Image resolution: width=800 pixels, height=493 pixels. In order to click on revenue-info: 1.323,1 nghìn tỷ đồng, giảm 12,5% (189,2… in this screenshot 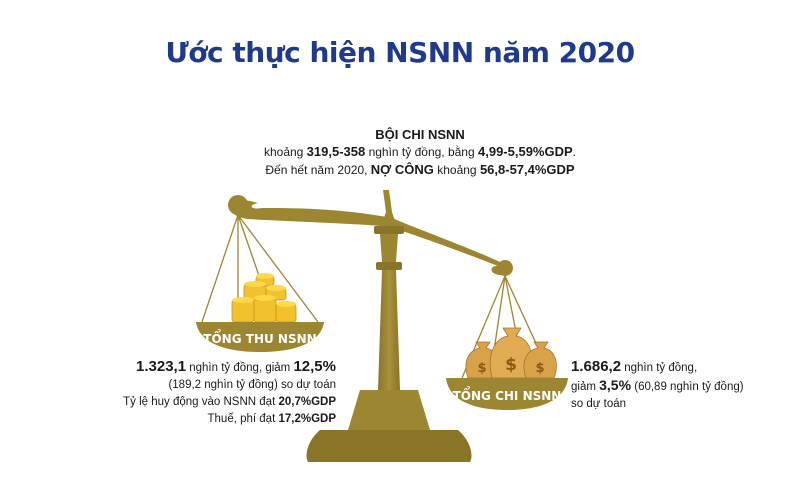, I will do `click(222, 393)`.